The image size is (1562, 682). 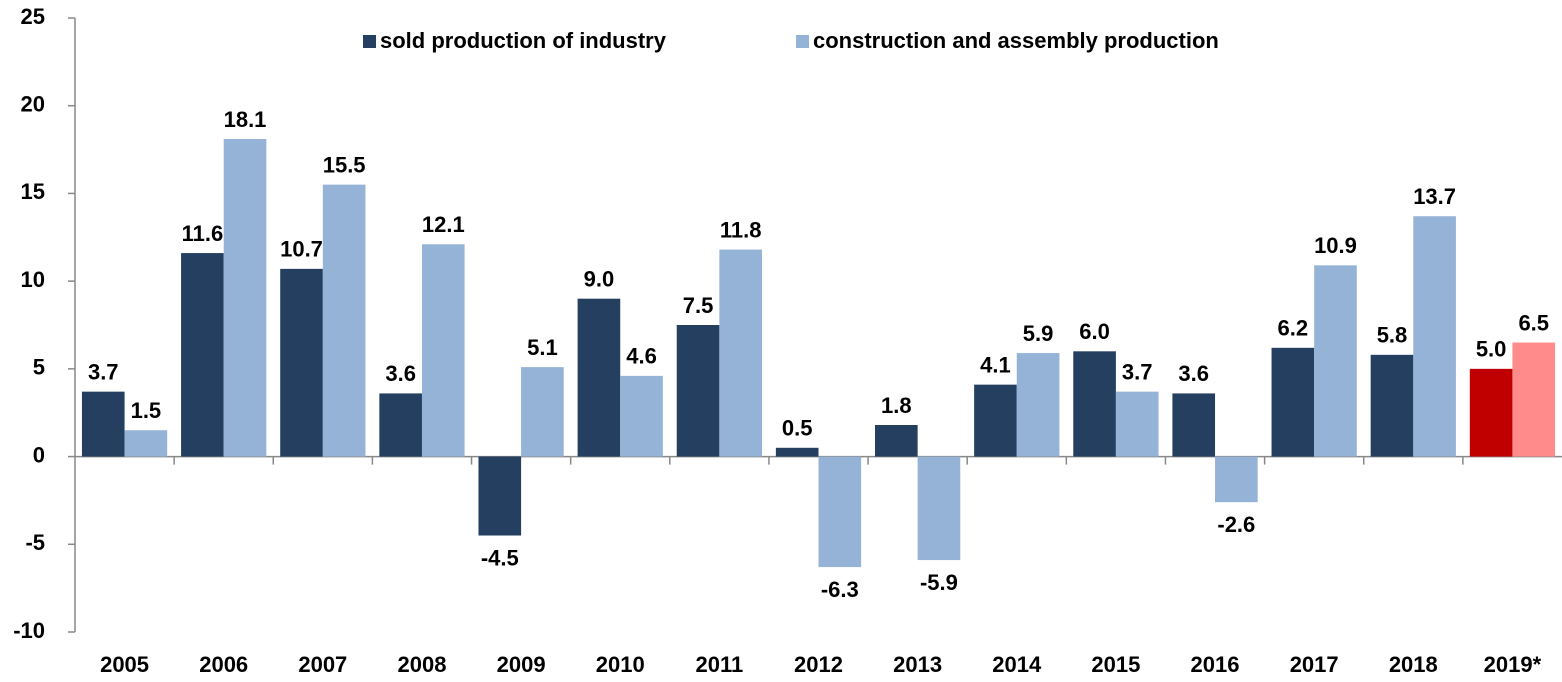 I want to click on value-label: -4.5, so click(x=500, y=557).